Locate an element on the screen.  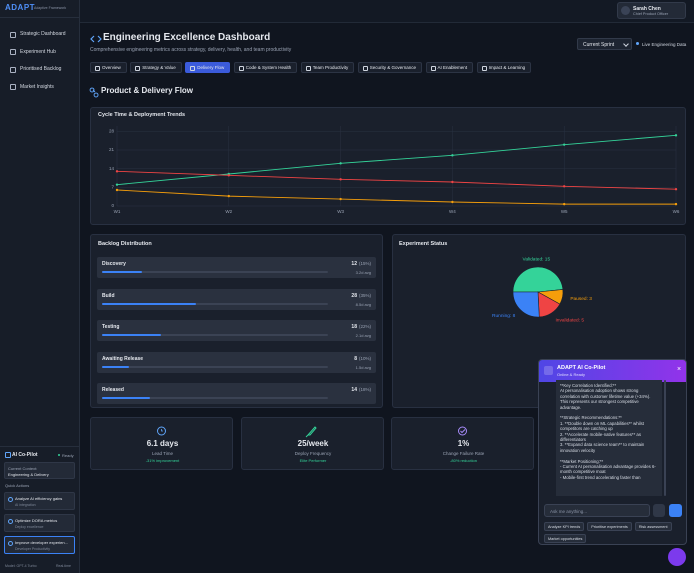
kpi-label: Change Failure Rate is located at coordinates (463, 453).